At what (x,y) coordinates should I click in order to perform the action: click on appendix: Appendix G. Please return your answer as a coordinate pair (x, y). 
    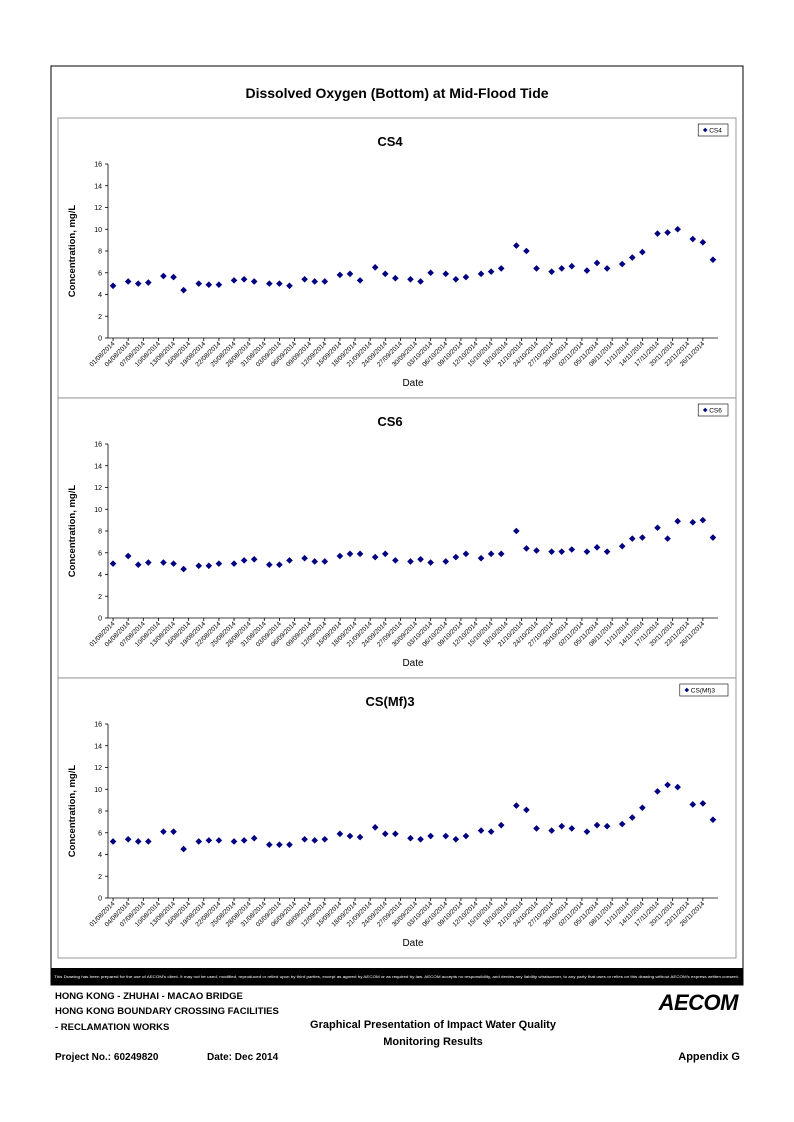
    Looking at the image, I should click on (709, 1057).